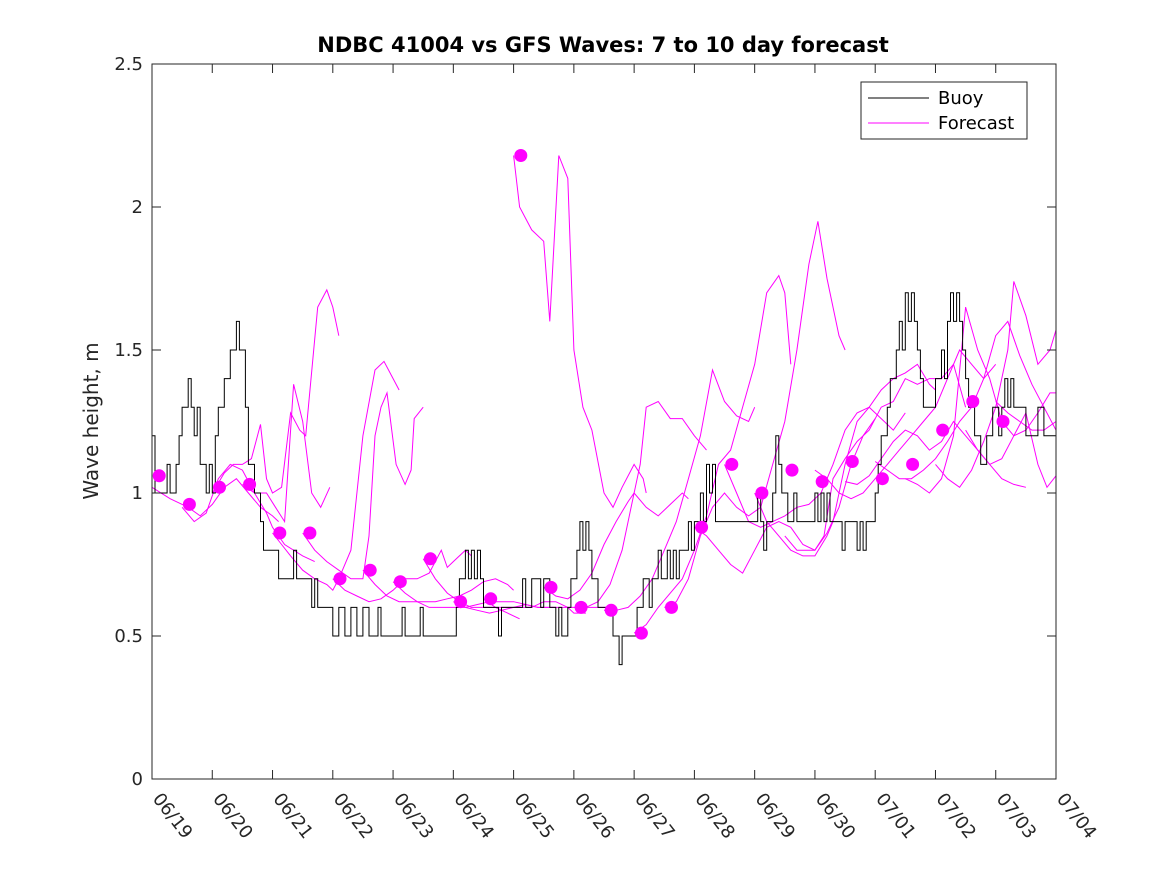 This screenshot has width=1167, height=875. What do you see at coordinates (353, 816) in the screenshot?
I see `x-tick-label: 06/22` at bounding box center [353, 816].